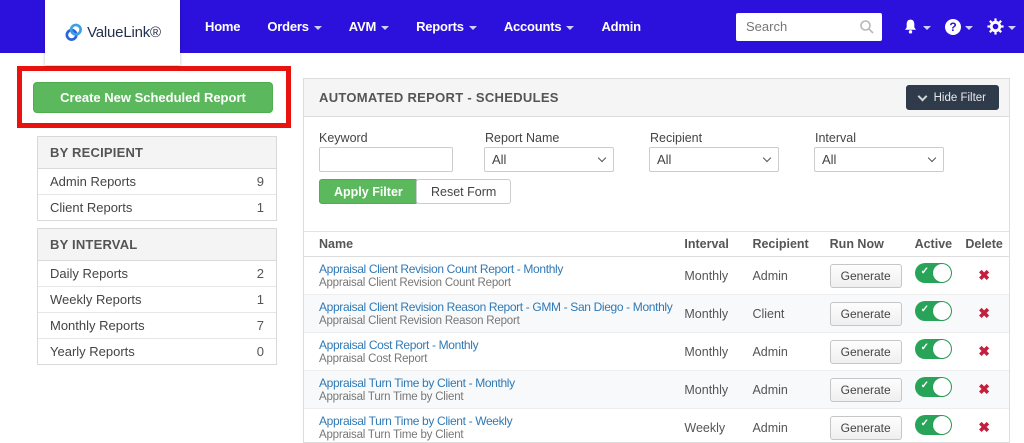 This screenshot has width=1024, height=443. Describe the element at coordinates (676, 138) in the screenshot. I see `recipient-label: Recipient` at that location.